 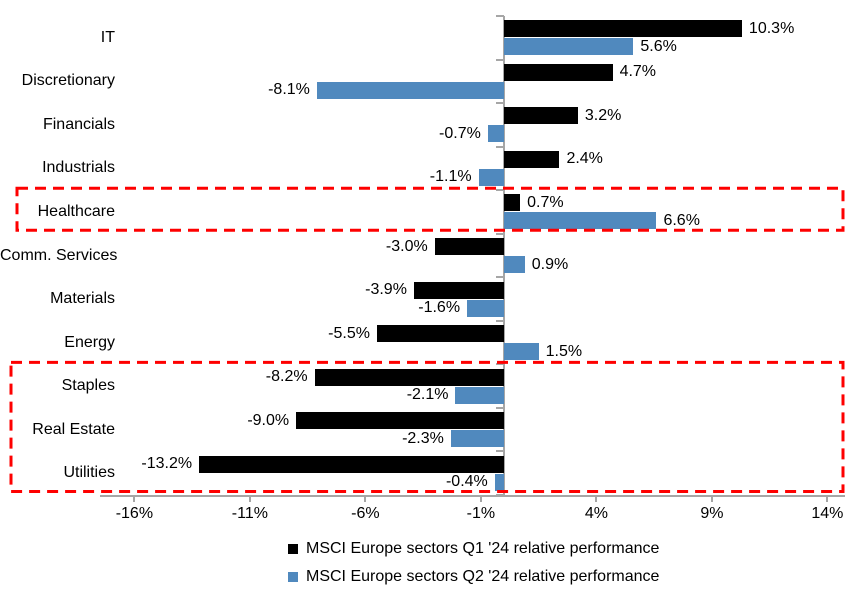 I want to click on x-axis-line, so click(x=472, y=496).